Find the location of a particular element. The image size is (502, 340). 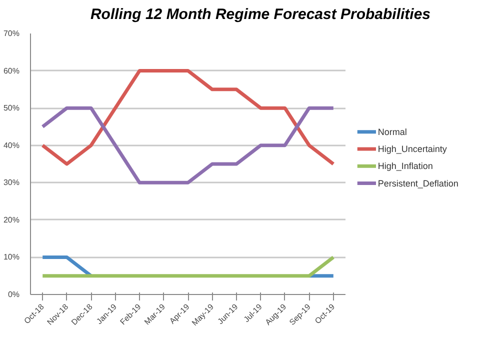

legend-label: Normal is located at coordinates (392, 131).